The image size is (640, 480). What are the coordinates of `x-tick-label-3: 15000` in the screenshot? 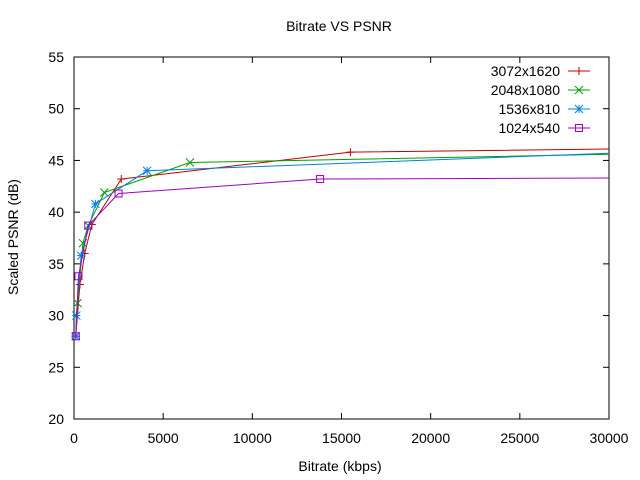 It's located at (341, 438).